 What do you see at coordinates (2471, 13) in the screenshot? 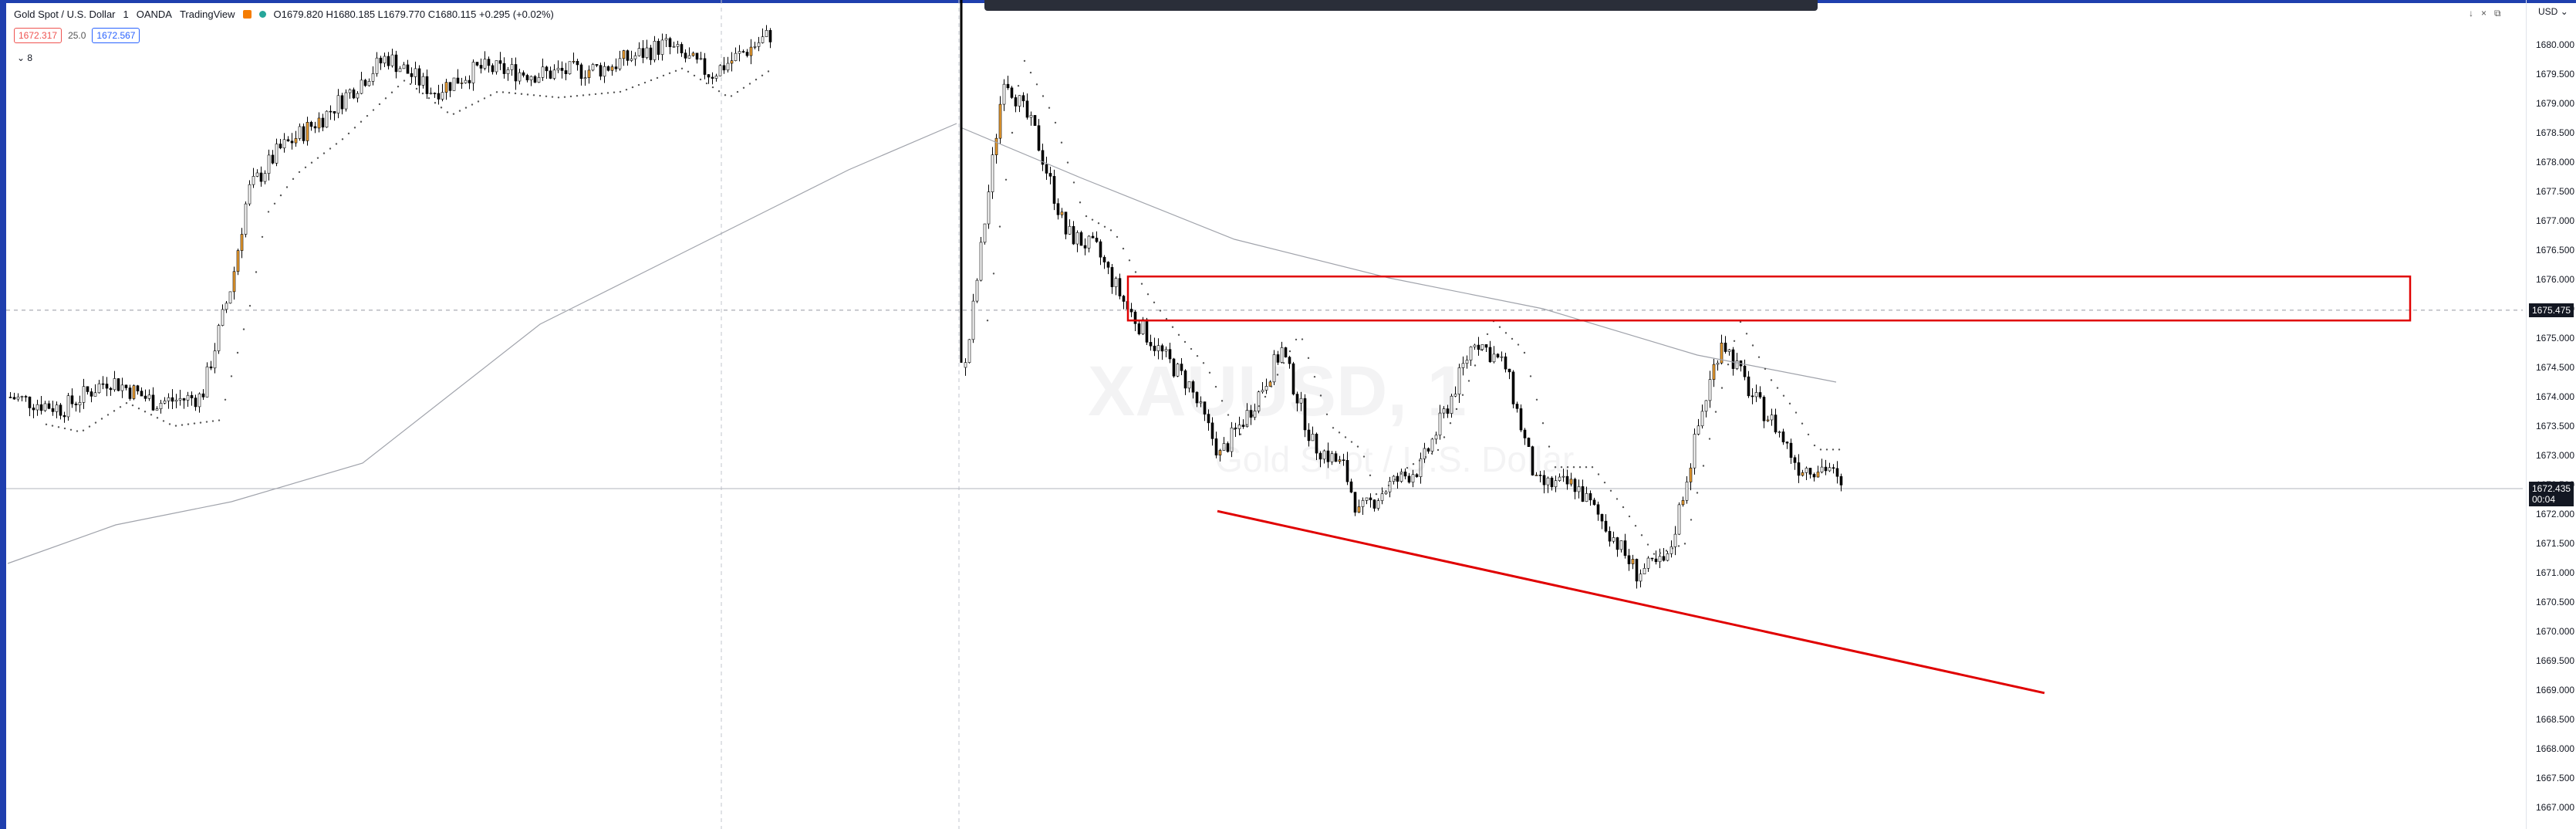
I see `arrow-down-icon: ↓` at bounding box center [2471, 13].